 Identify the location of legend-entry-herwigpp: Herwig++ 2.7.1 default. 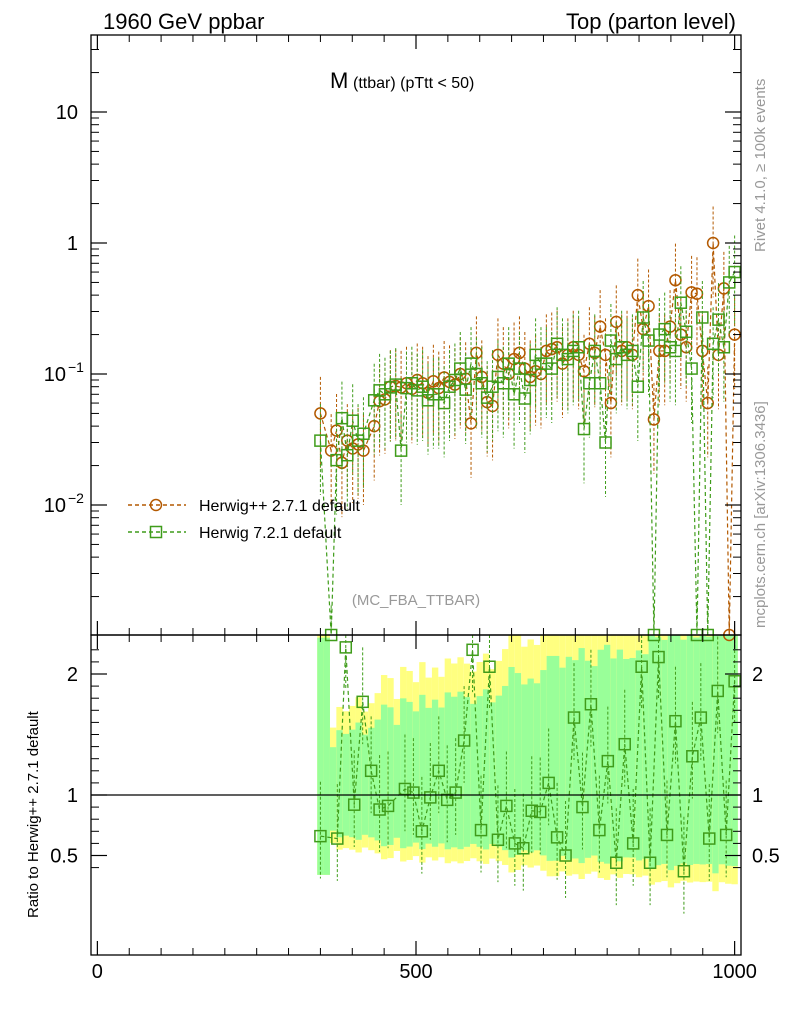
(244, 506).